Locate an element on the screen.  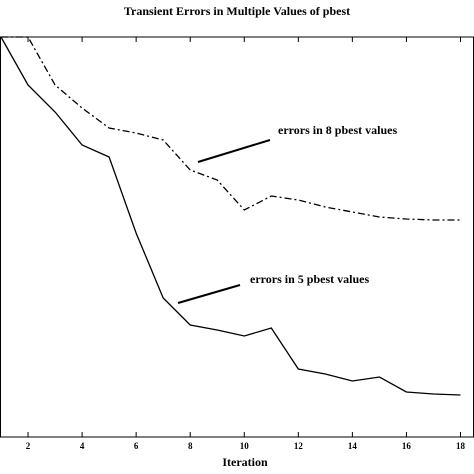
x-tick-label: 8 is located at coordinates (190, 446).